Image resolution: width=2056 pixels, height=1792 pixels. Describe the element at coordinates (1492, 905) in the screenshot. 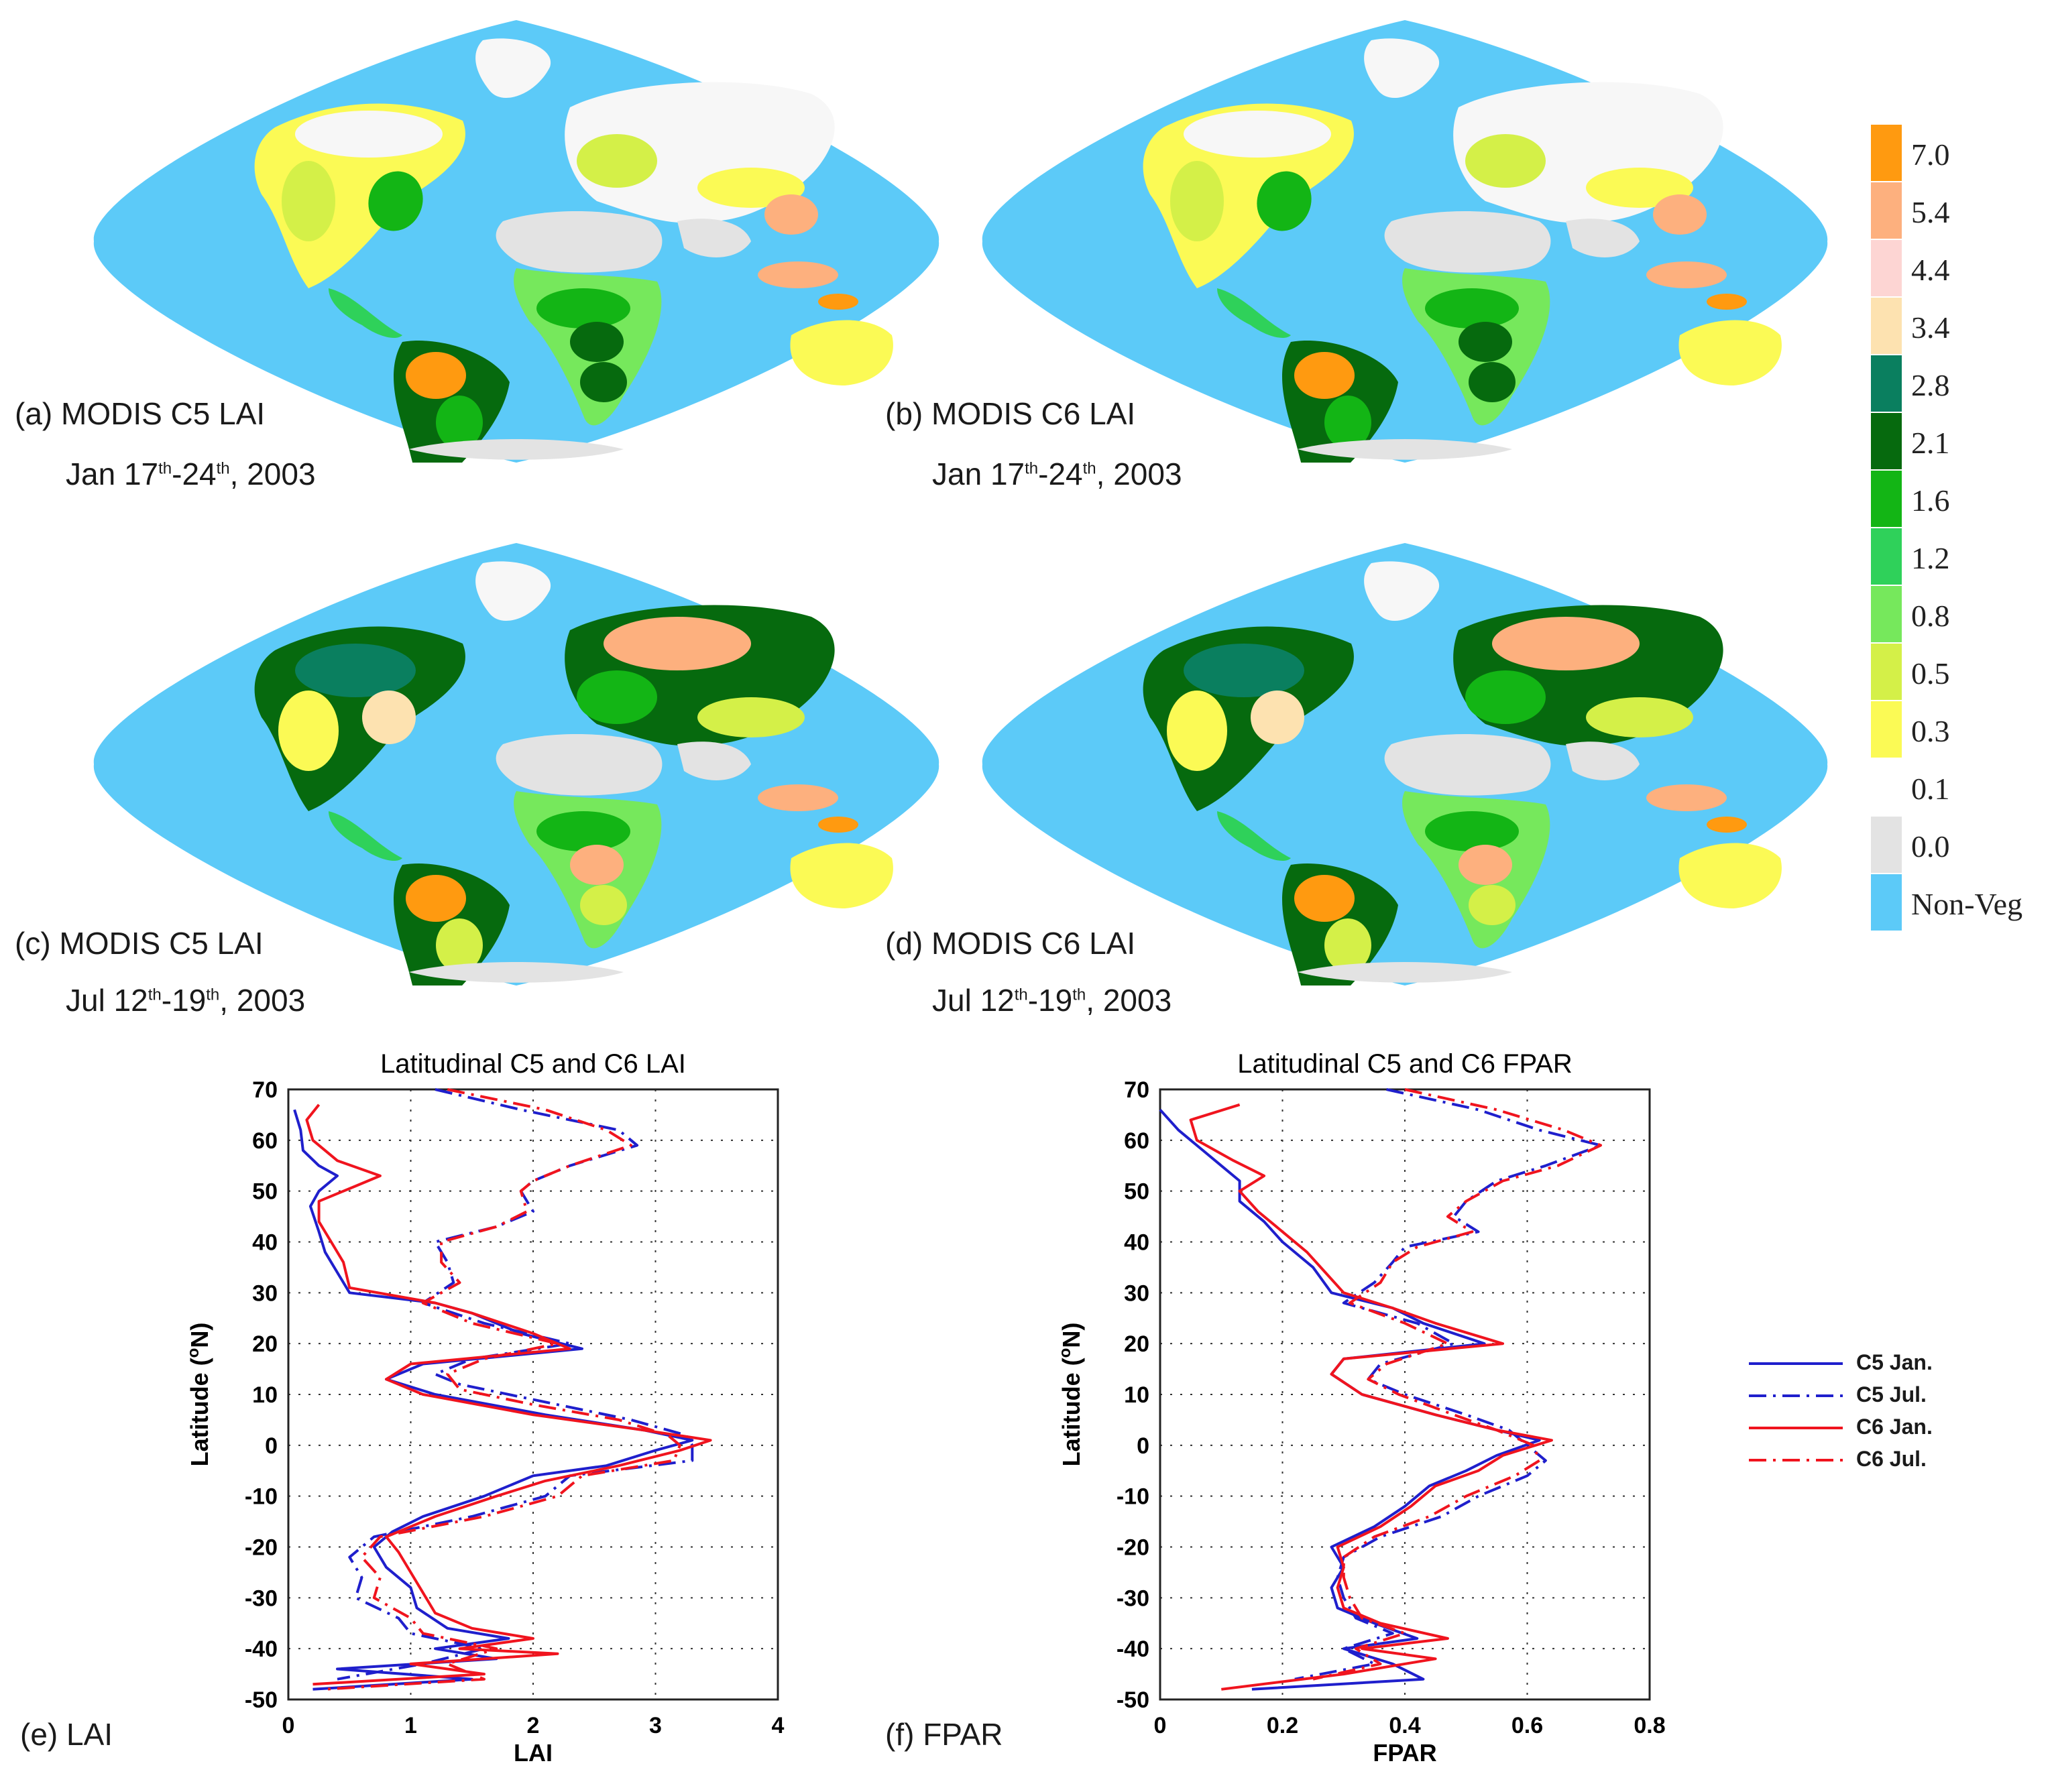

I see `africa-south` at that location.